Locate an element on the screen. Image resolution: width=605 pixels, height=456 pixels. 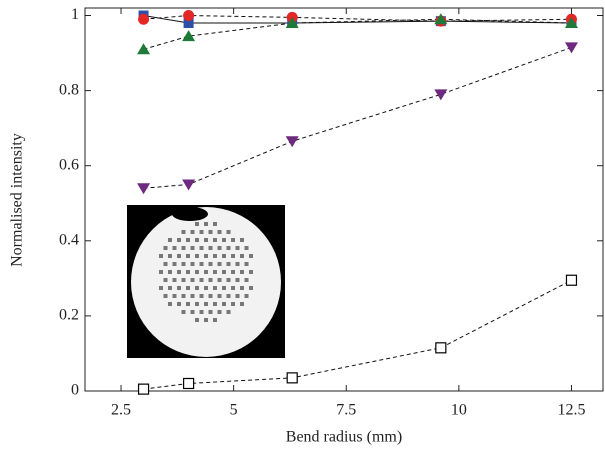
y-tick-label: 1 is located at coordinates (75, 14).